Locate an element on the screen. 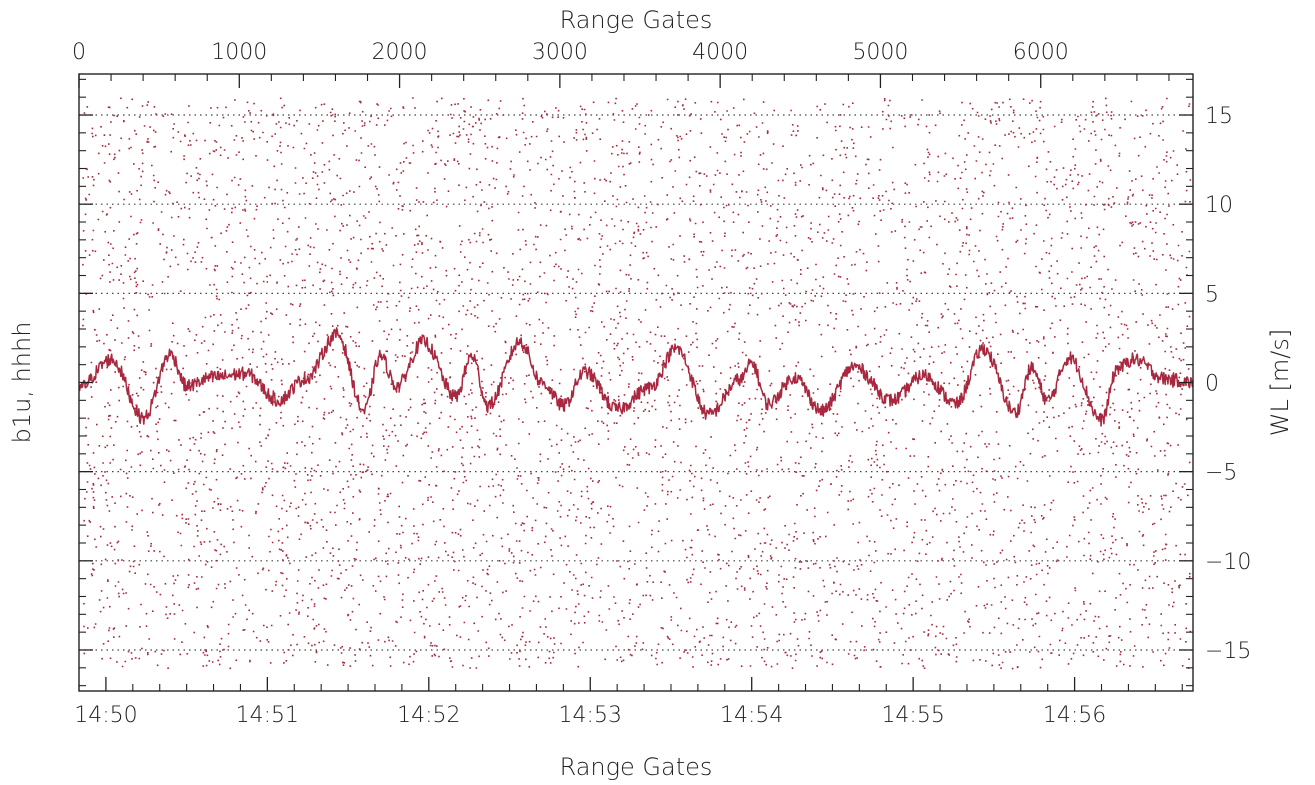  left-axis-title: b1u, hhhh is located at coordinates (22, 383).